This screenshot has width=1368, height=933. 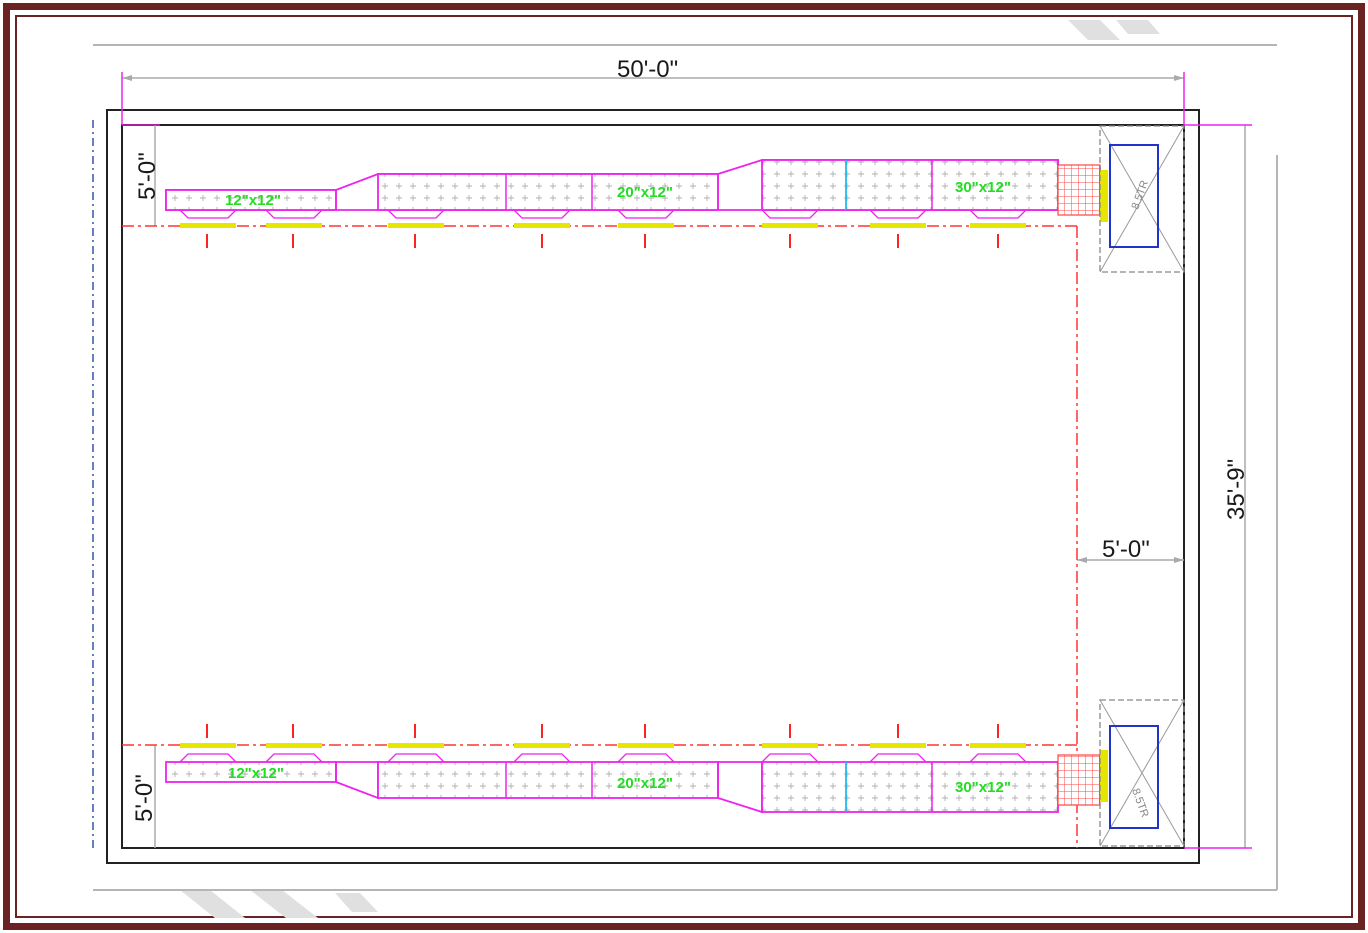 I want to click on top-offset-label: 5'-0", so click(x=147, y=176).